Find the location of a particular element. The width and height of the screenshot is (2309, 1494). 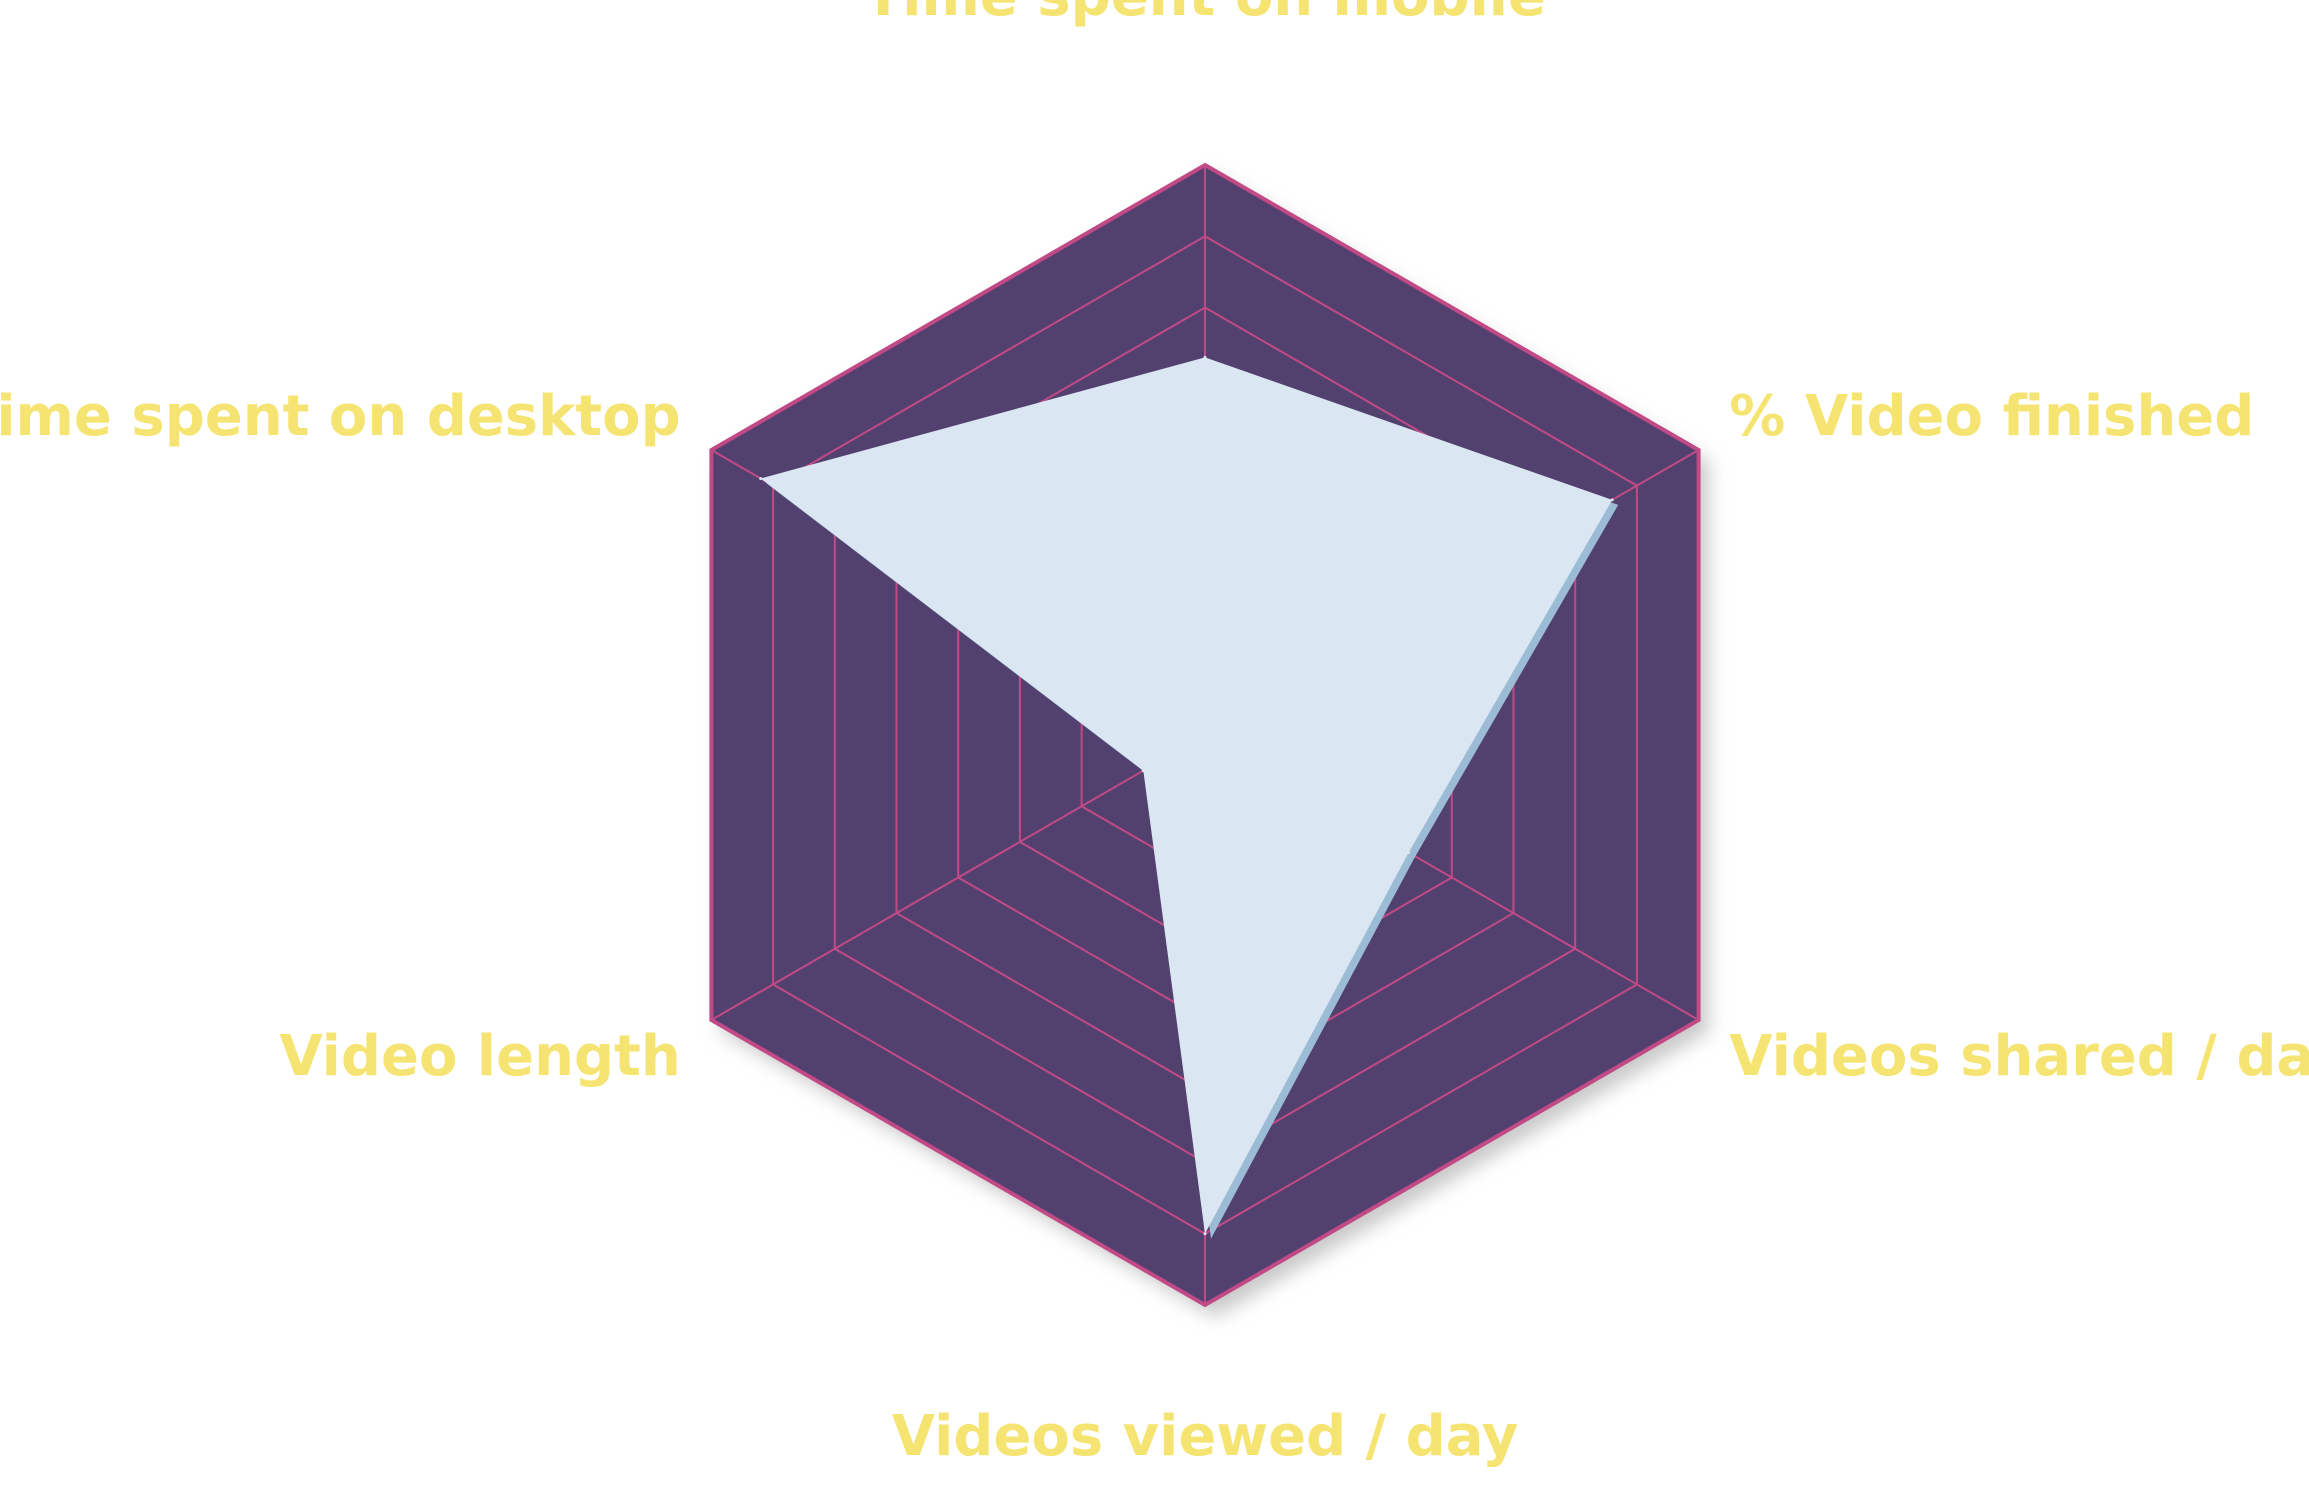

axis-label-2: Videos shared / day is located at coordinates (2019, 1056).